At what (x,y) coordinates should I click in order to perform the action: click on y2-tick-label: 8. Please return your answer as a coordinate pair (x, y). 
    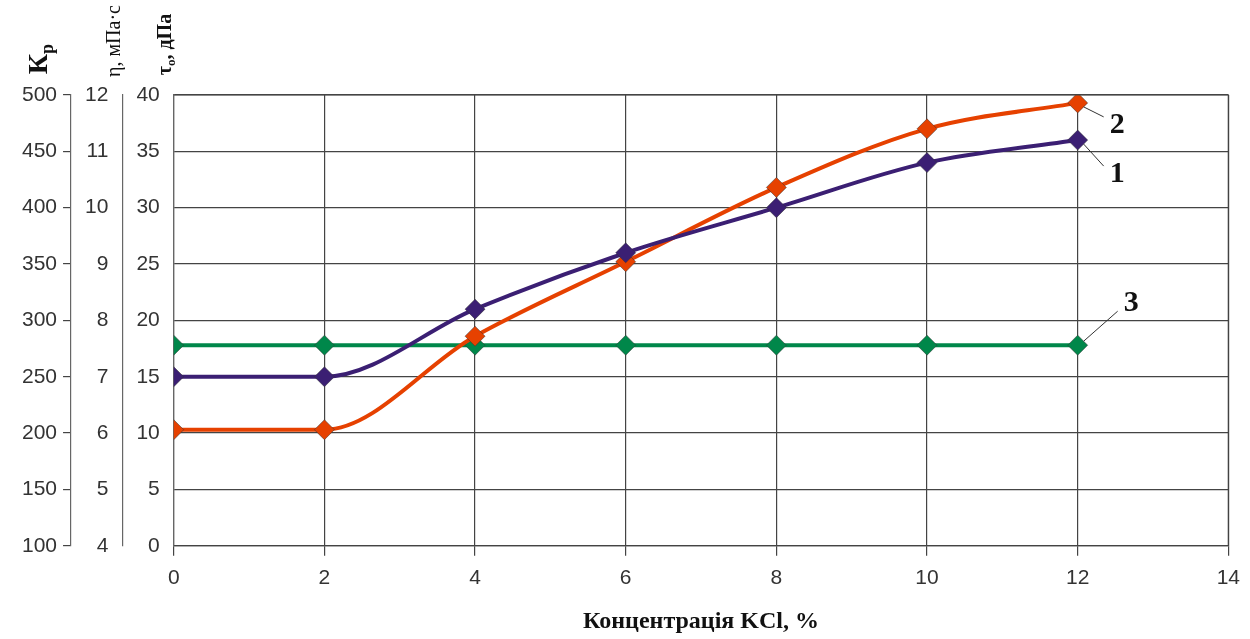
    Looking at the image, I should click on (102, 319).